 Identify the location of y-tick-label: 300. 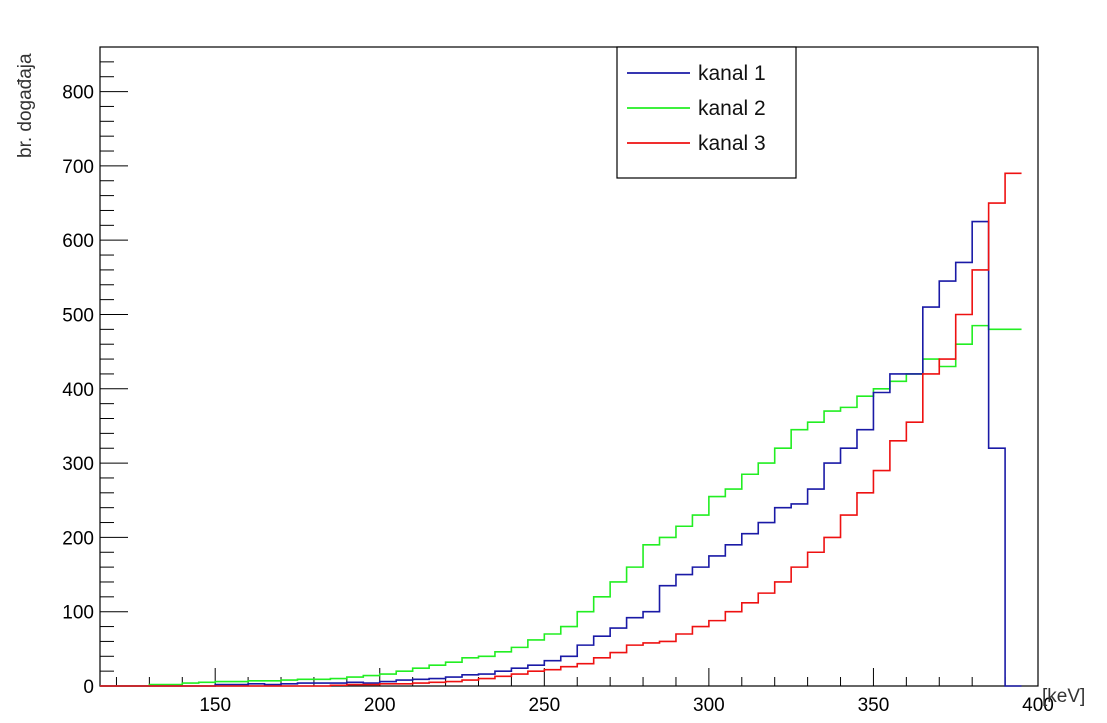
(78, 464).